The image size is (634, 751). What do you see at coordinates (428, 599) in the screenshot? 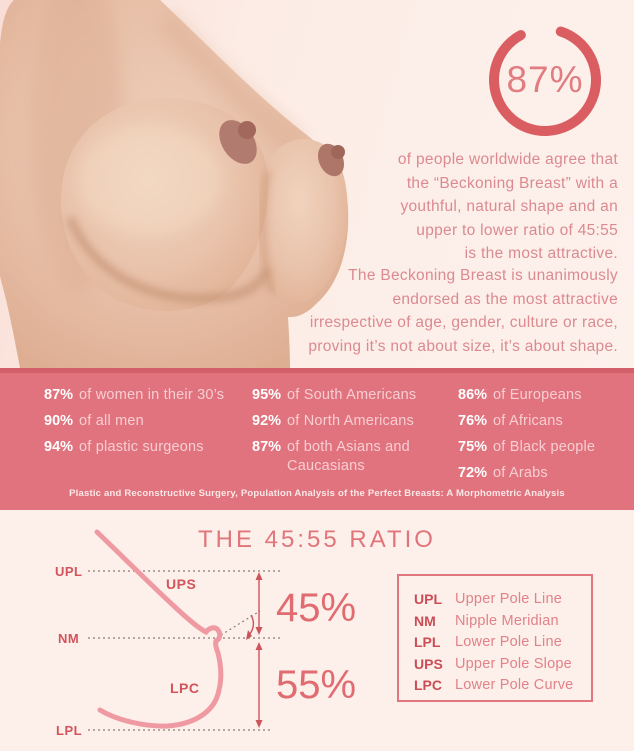
I see `legend-abbr: UPL` at bounding box center [428, 599].